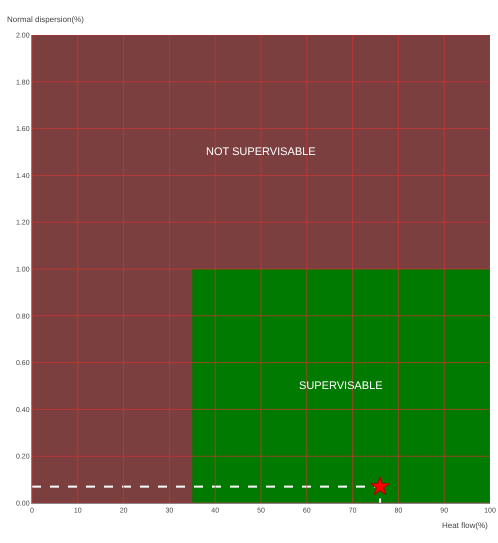  What do you see at coordinates (45, 19) in the screenshot?
I see `y-axis-title: Normal dispersion(%)` at bounding box center [45, 19].